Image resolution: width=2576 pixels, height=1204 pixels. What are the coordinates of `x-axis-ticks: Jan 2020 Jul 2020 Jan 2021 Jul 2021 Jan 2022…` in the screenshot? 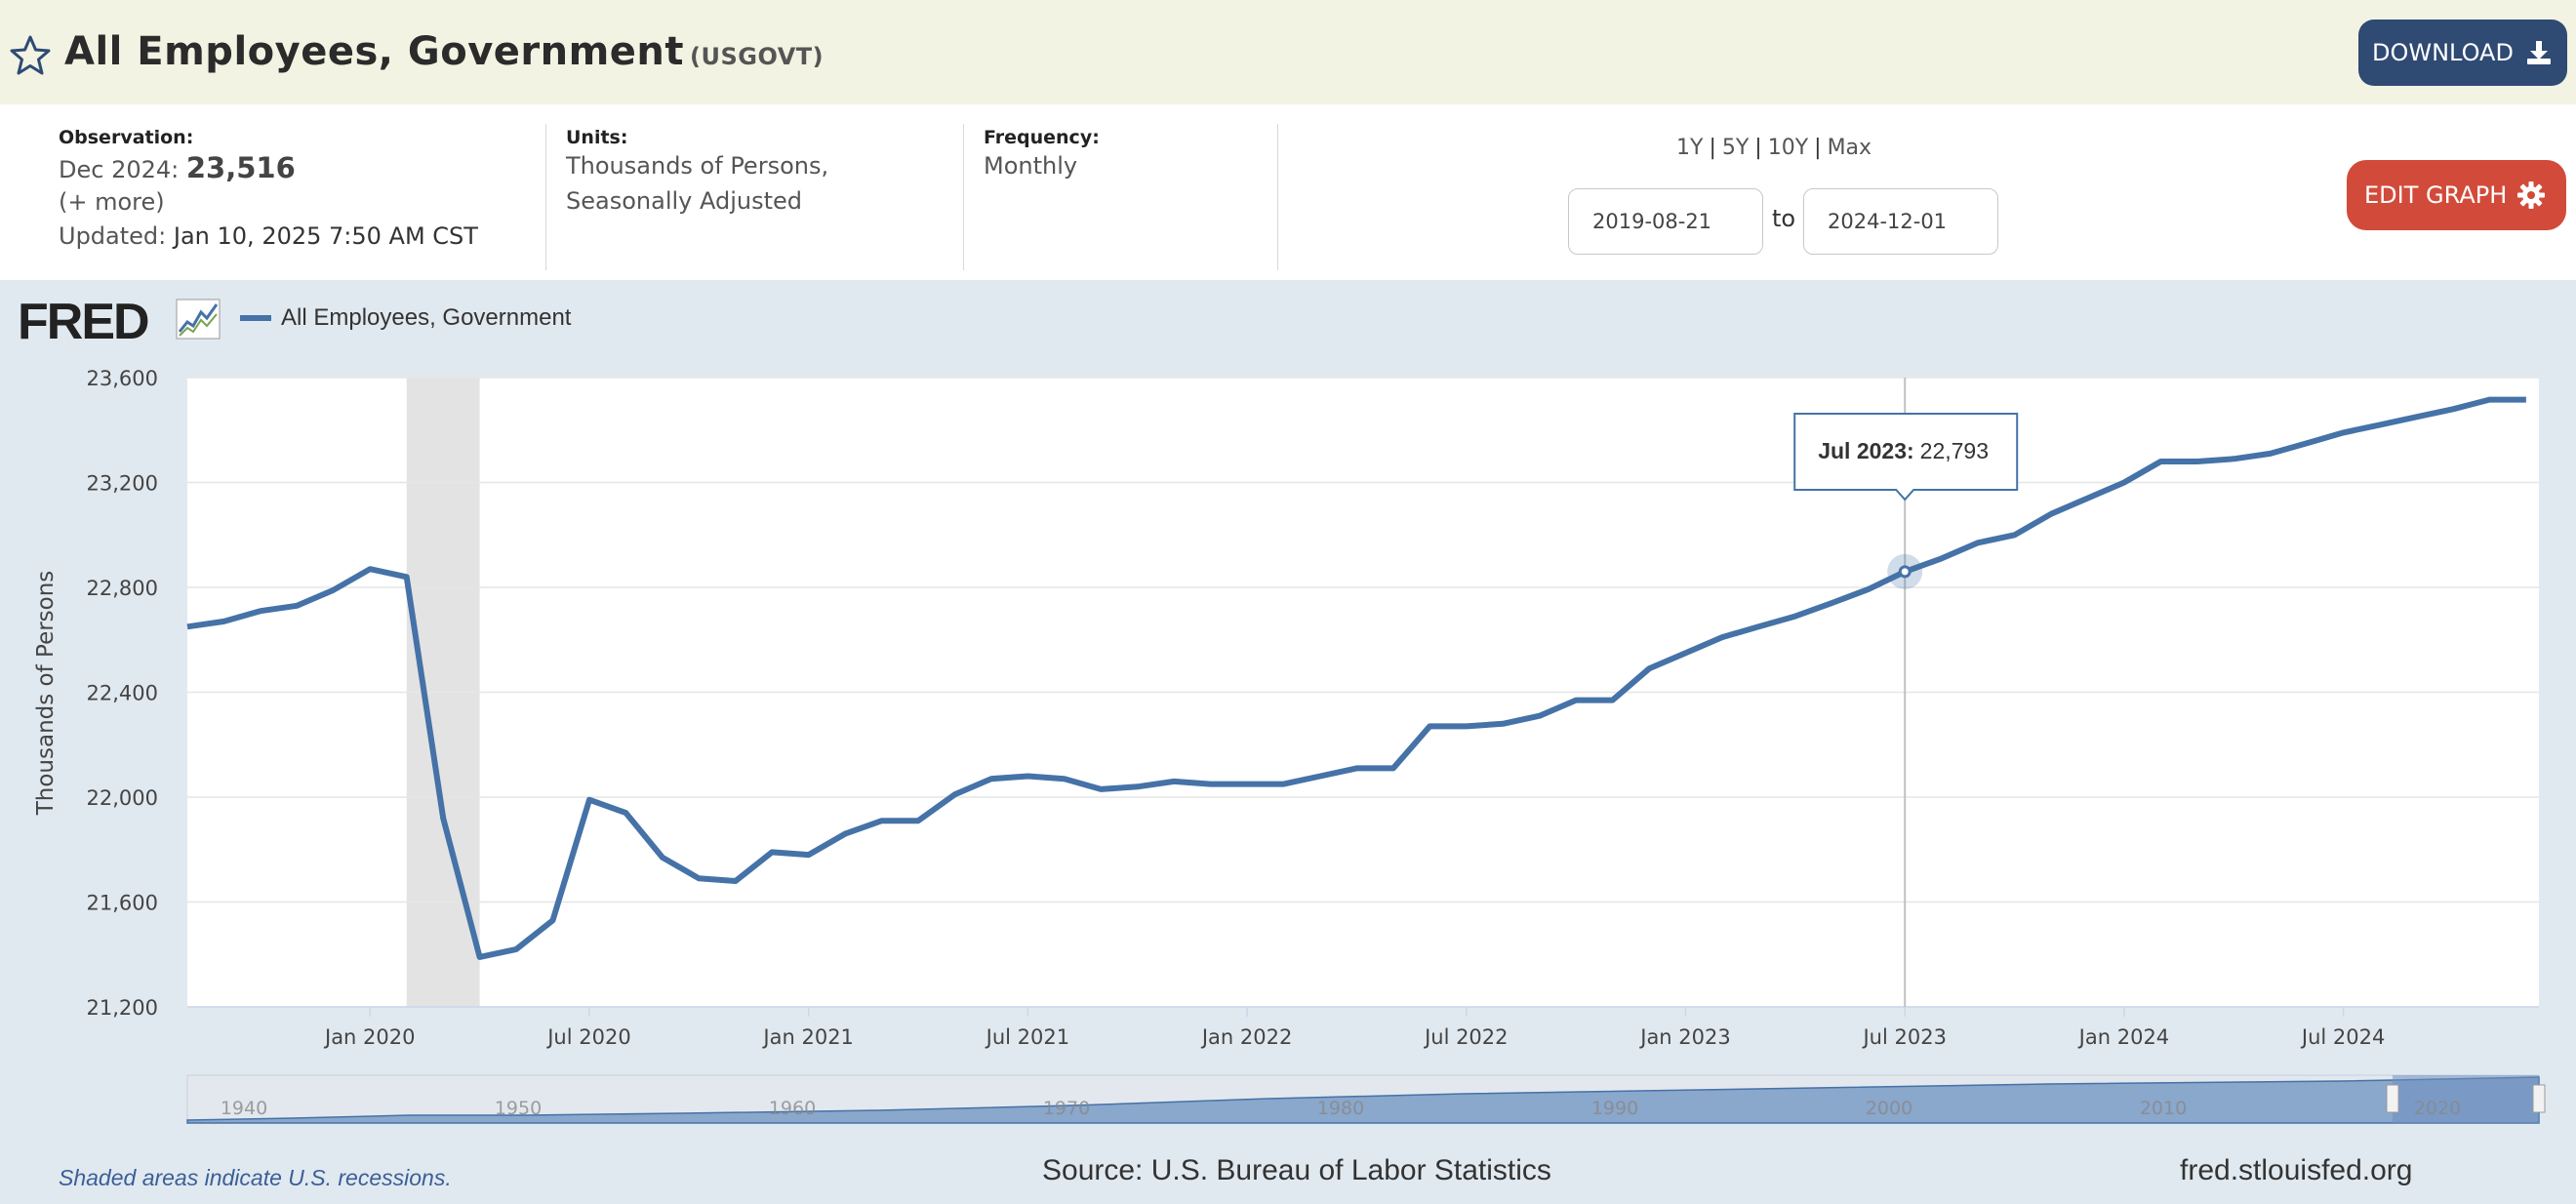 It's located at (1363, 1027).